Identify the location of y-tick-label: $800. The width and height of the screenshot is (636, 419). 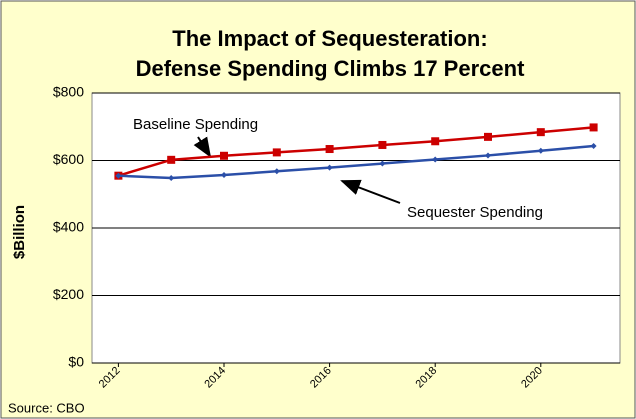
(68, 92).